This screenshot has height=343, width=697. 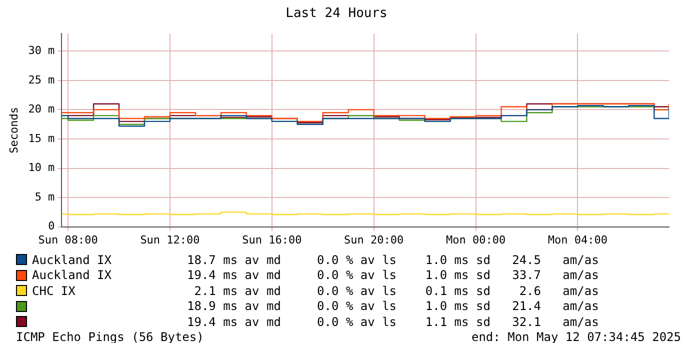 I want to click on x-tick-label: Mon 04:00, so click(x=578, y=239).